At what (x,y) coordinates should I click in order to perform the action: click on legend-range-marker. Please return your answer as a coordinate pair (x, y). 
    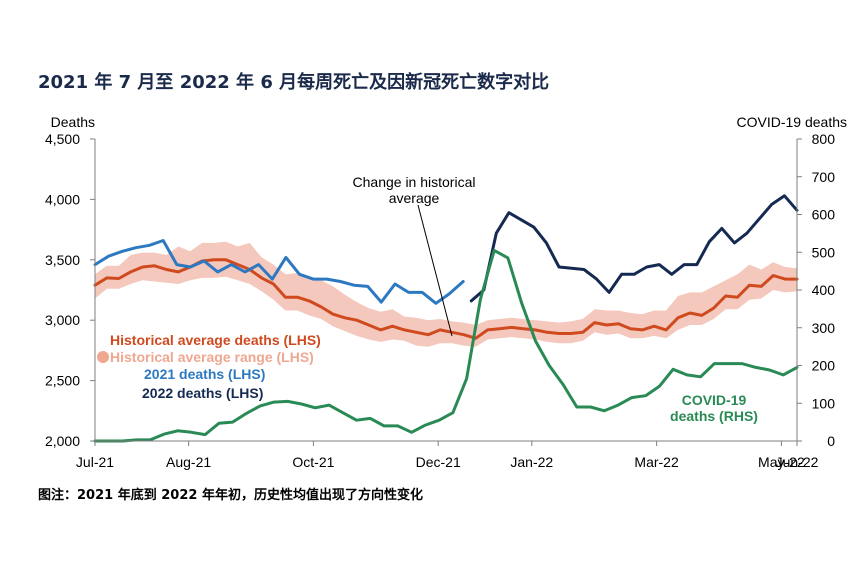
    Looking at the image, I should click on (103, 357).